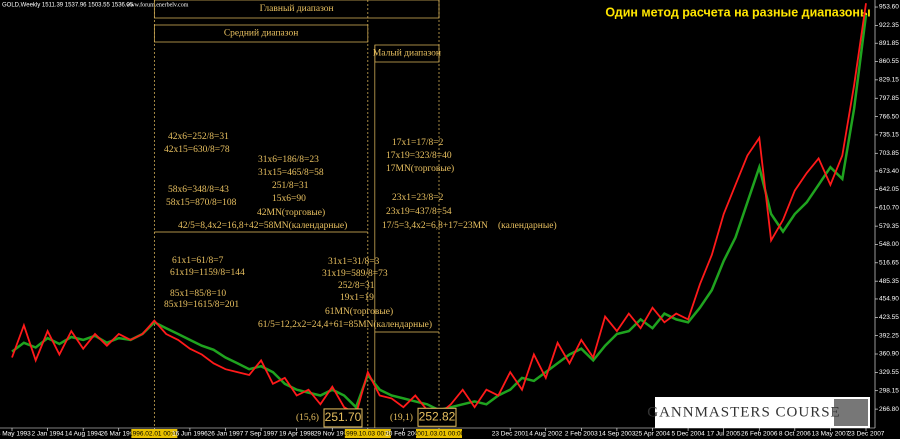 The image size is (900, 439). What do you see at coordinates (307, 417) in the screenshot?
I see `annotation: (15,6)` at bounding box center [307, 417].